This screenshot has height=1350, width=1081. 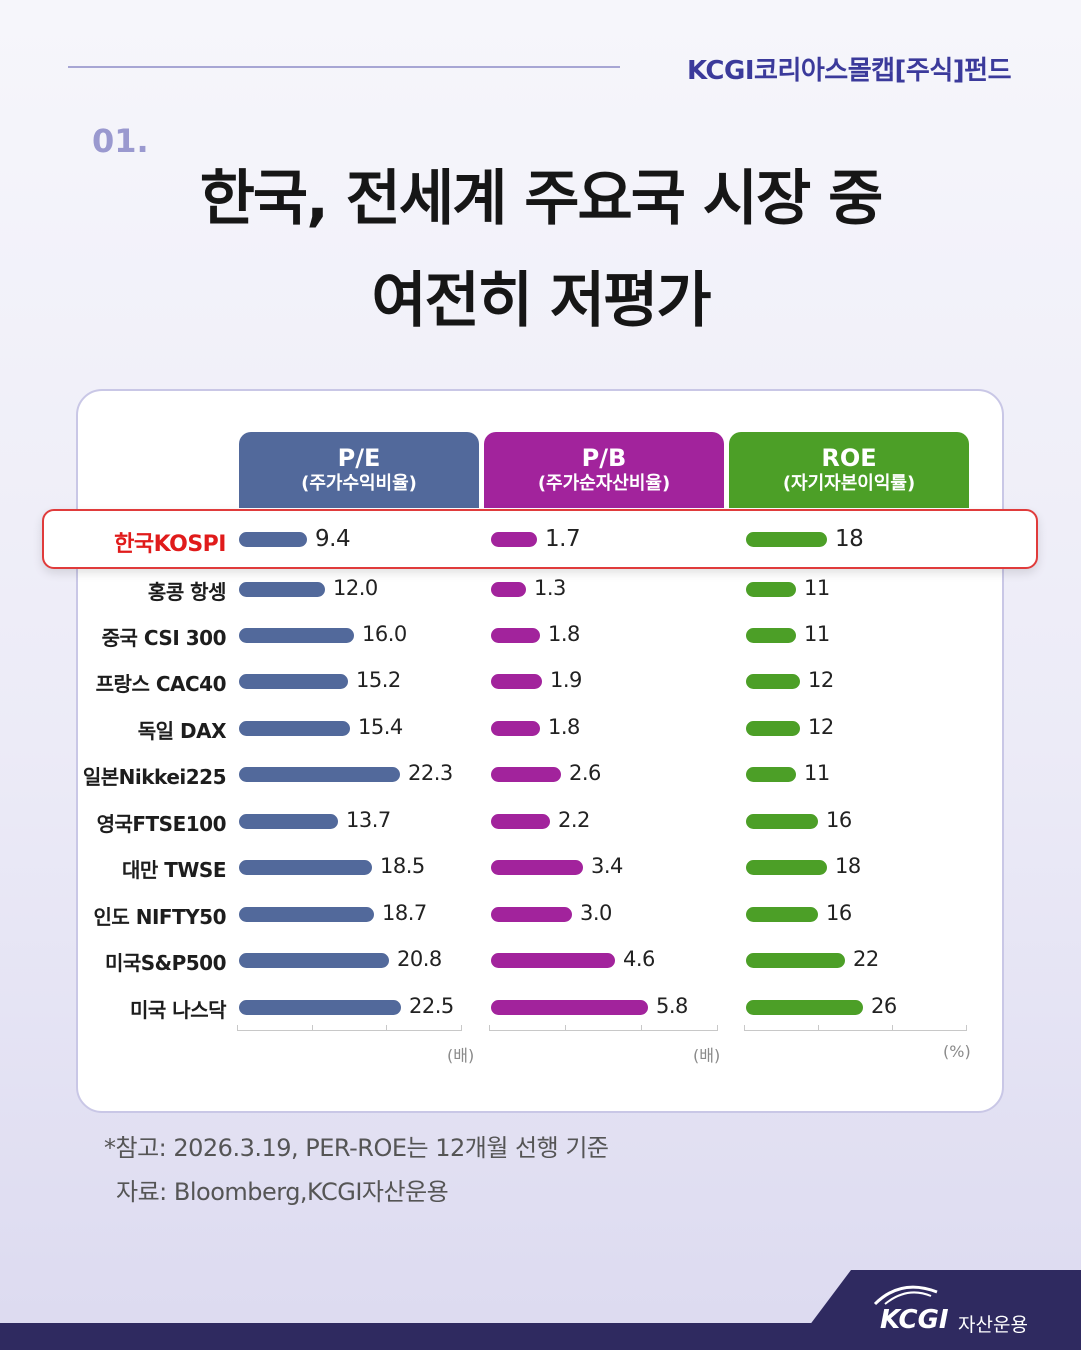 I want to click on row-label: 중국 CSI 300, so click(x=164, y=638).